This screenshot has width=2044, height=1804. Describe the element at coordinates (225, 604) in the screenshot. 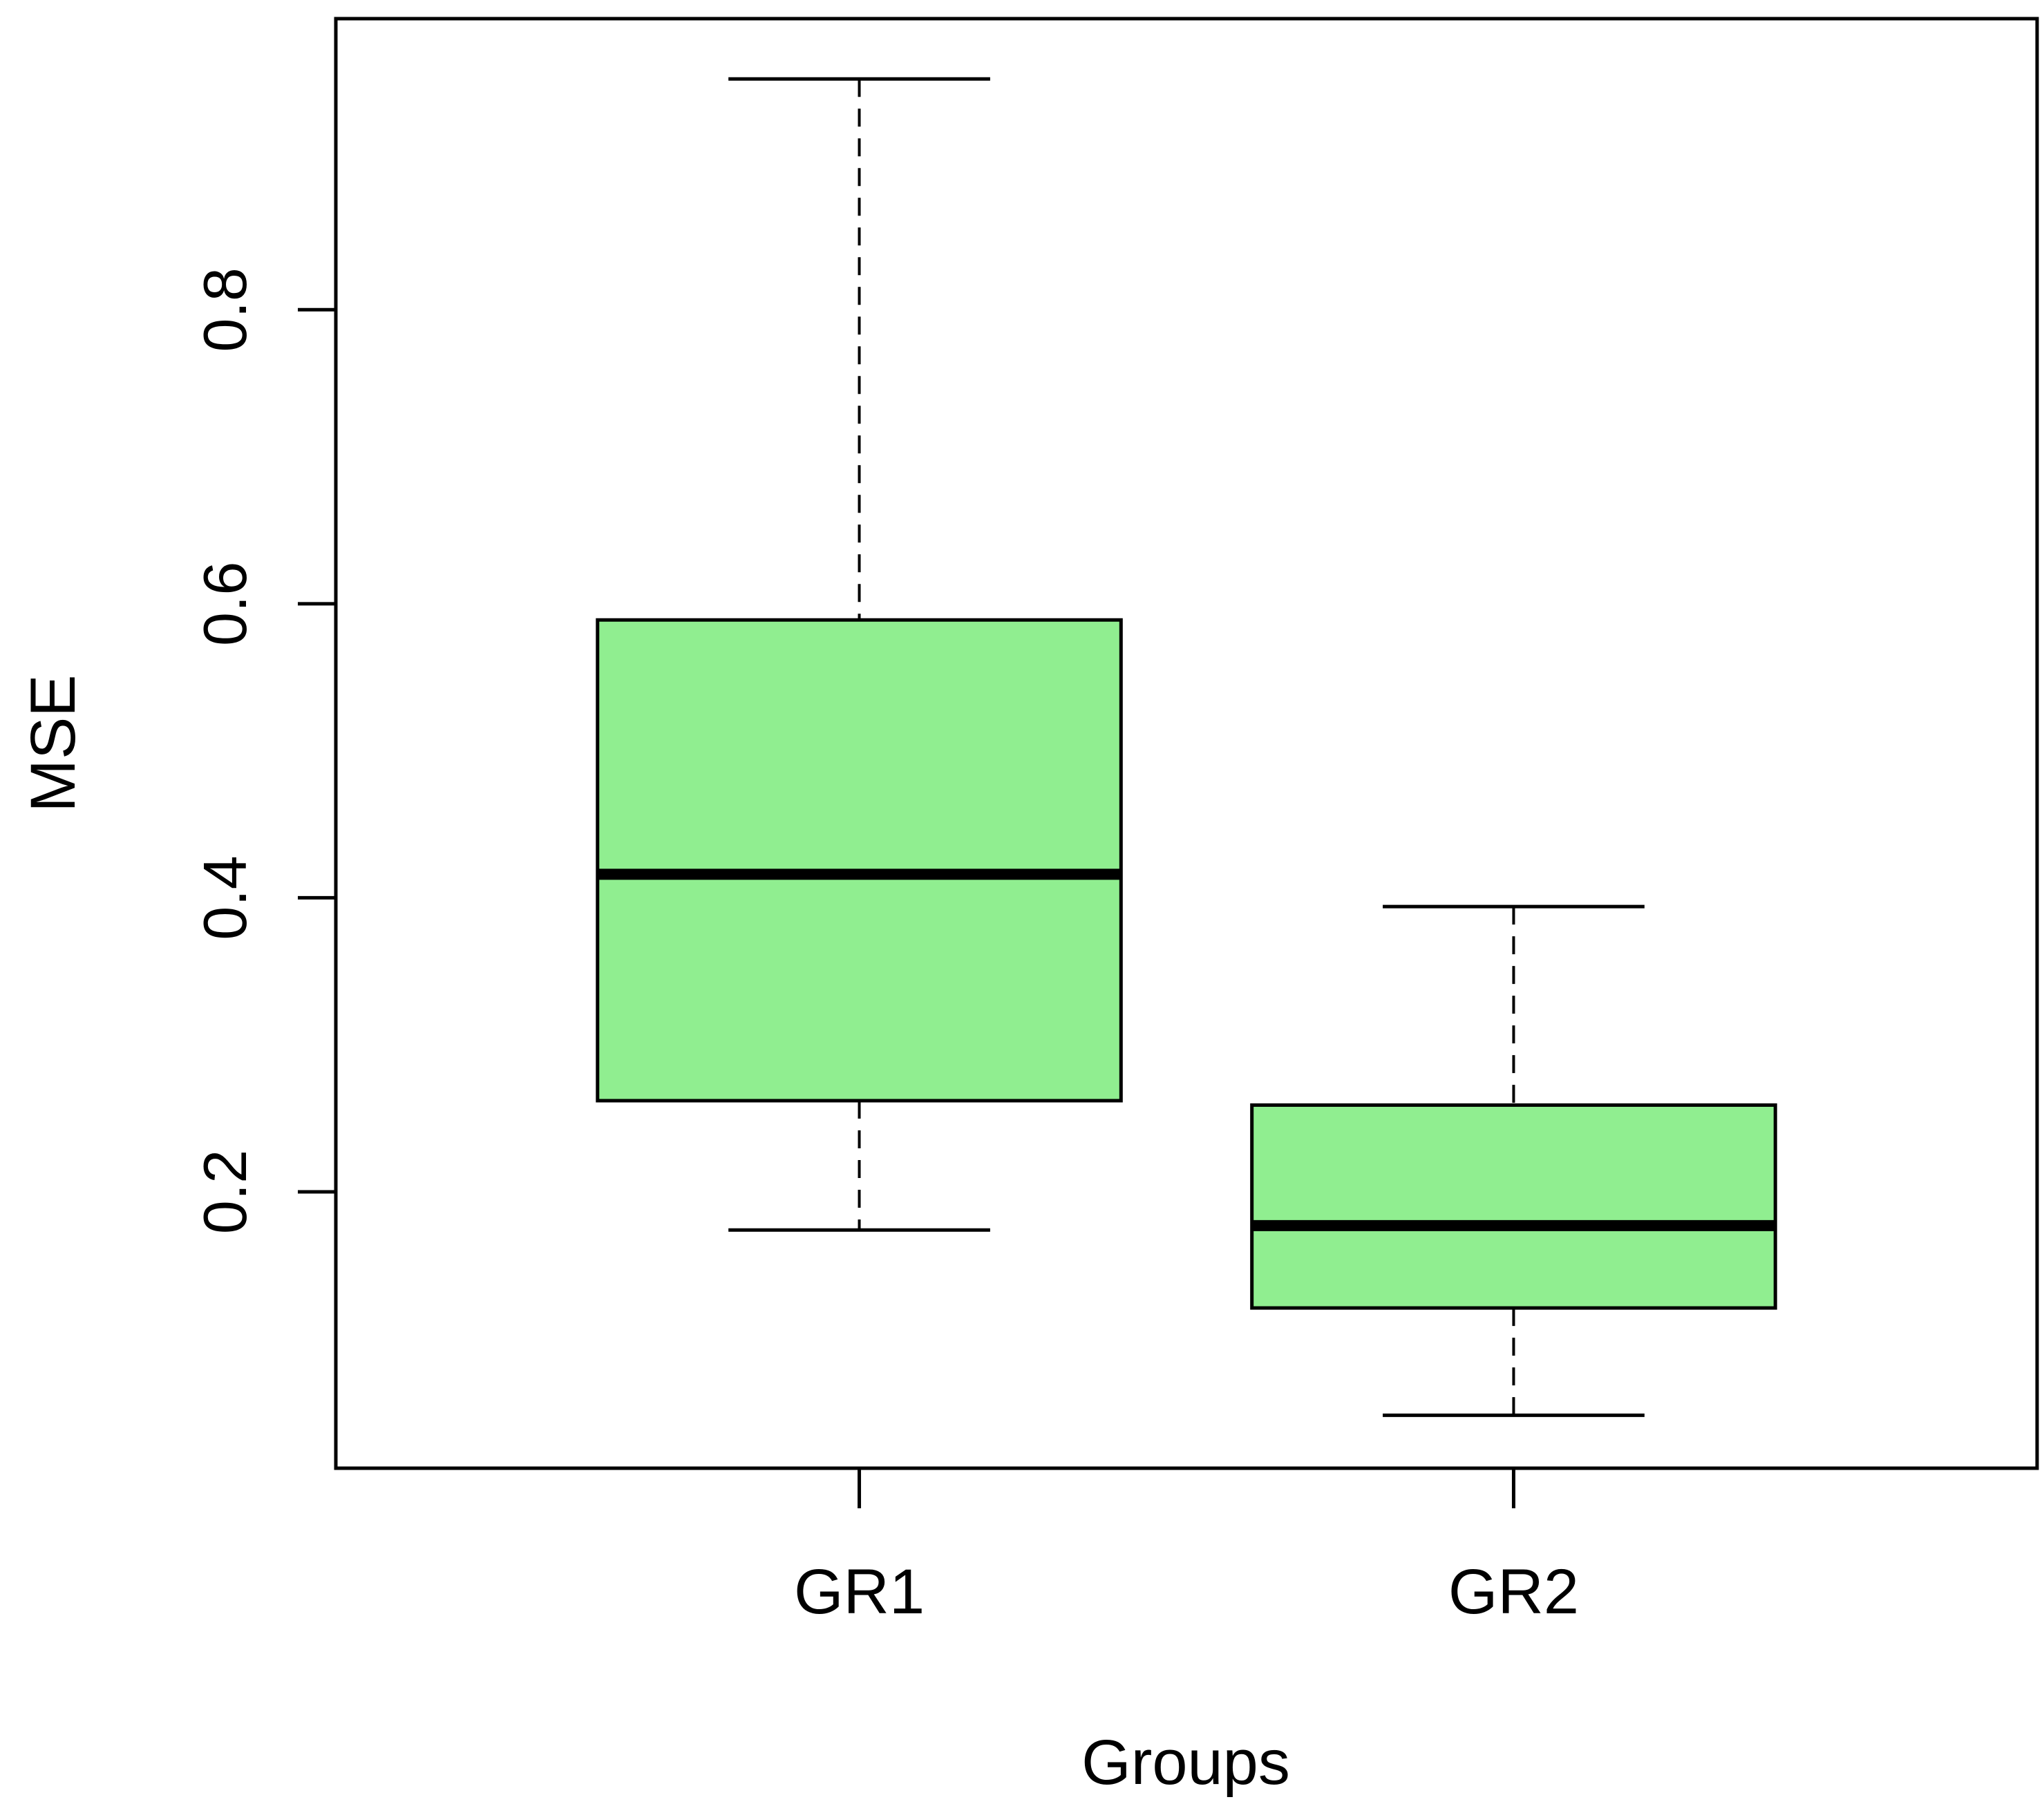

I see `y-tick-label: 0.6` at that location.